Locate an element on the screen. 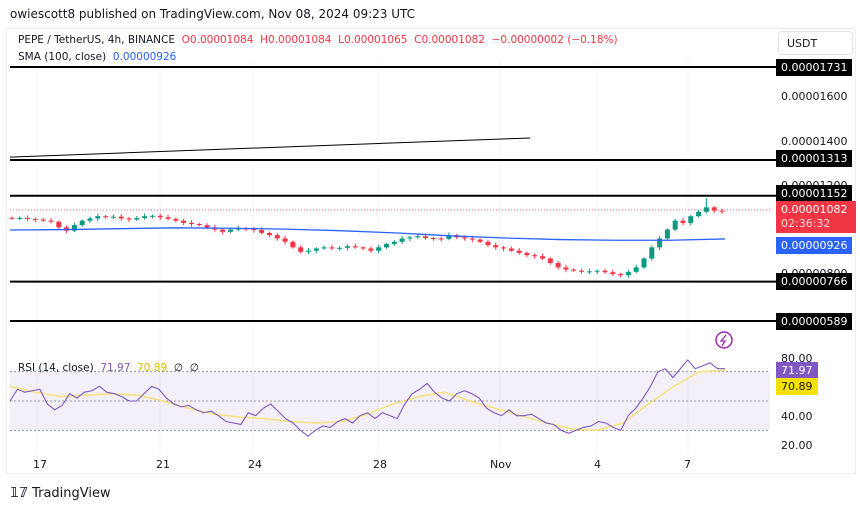  x-tick: 17 is located at coordinates (40, 464).